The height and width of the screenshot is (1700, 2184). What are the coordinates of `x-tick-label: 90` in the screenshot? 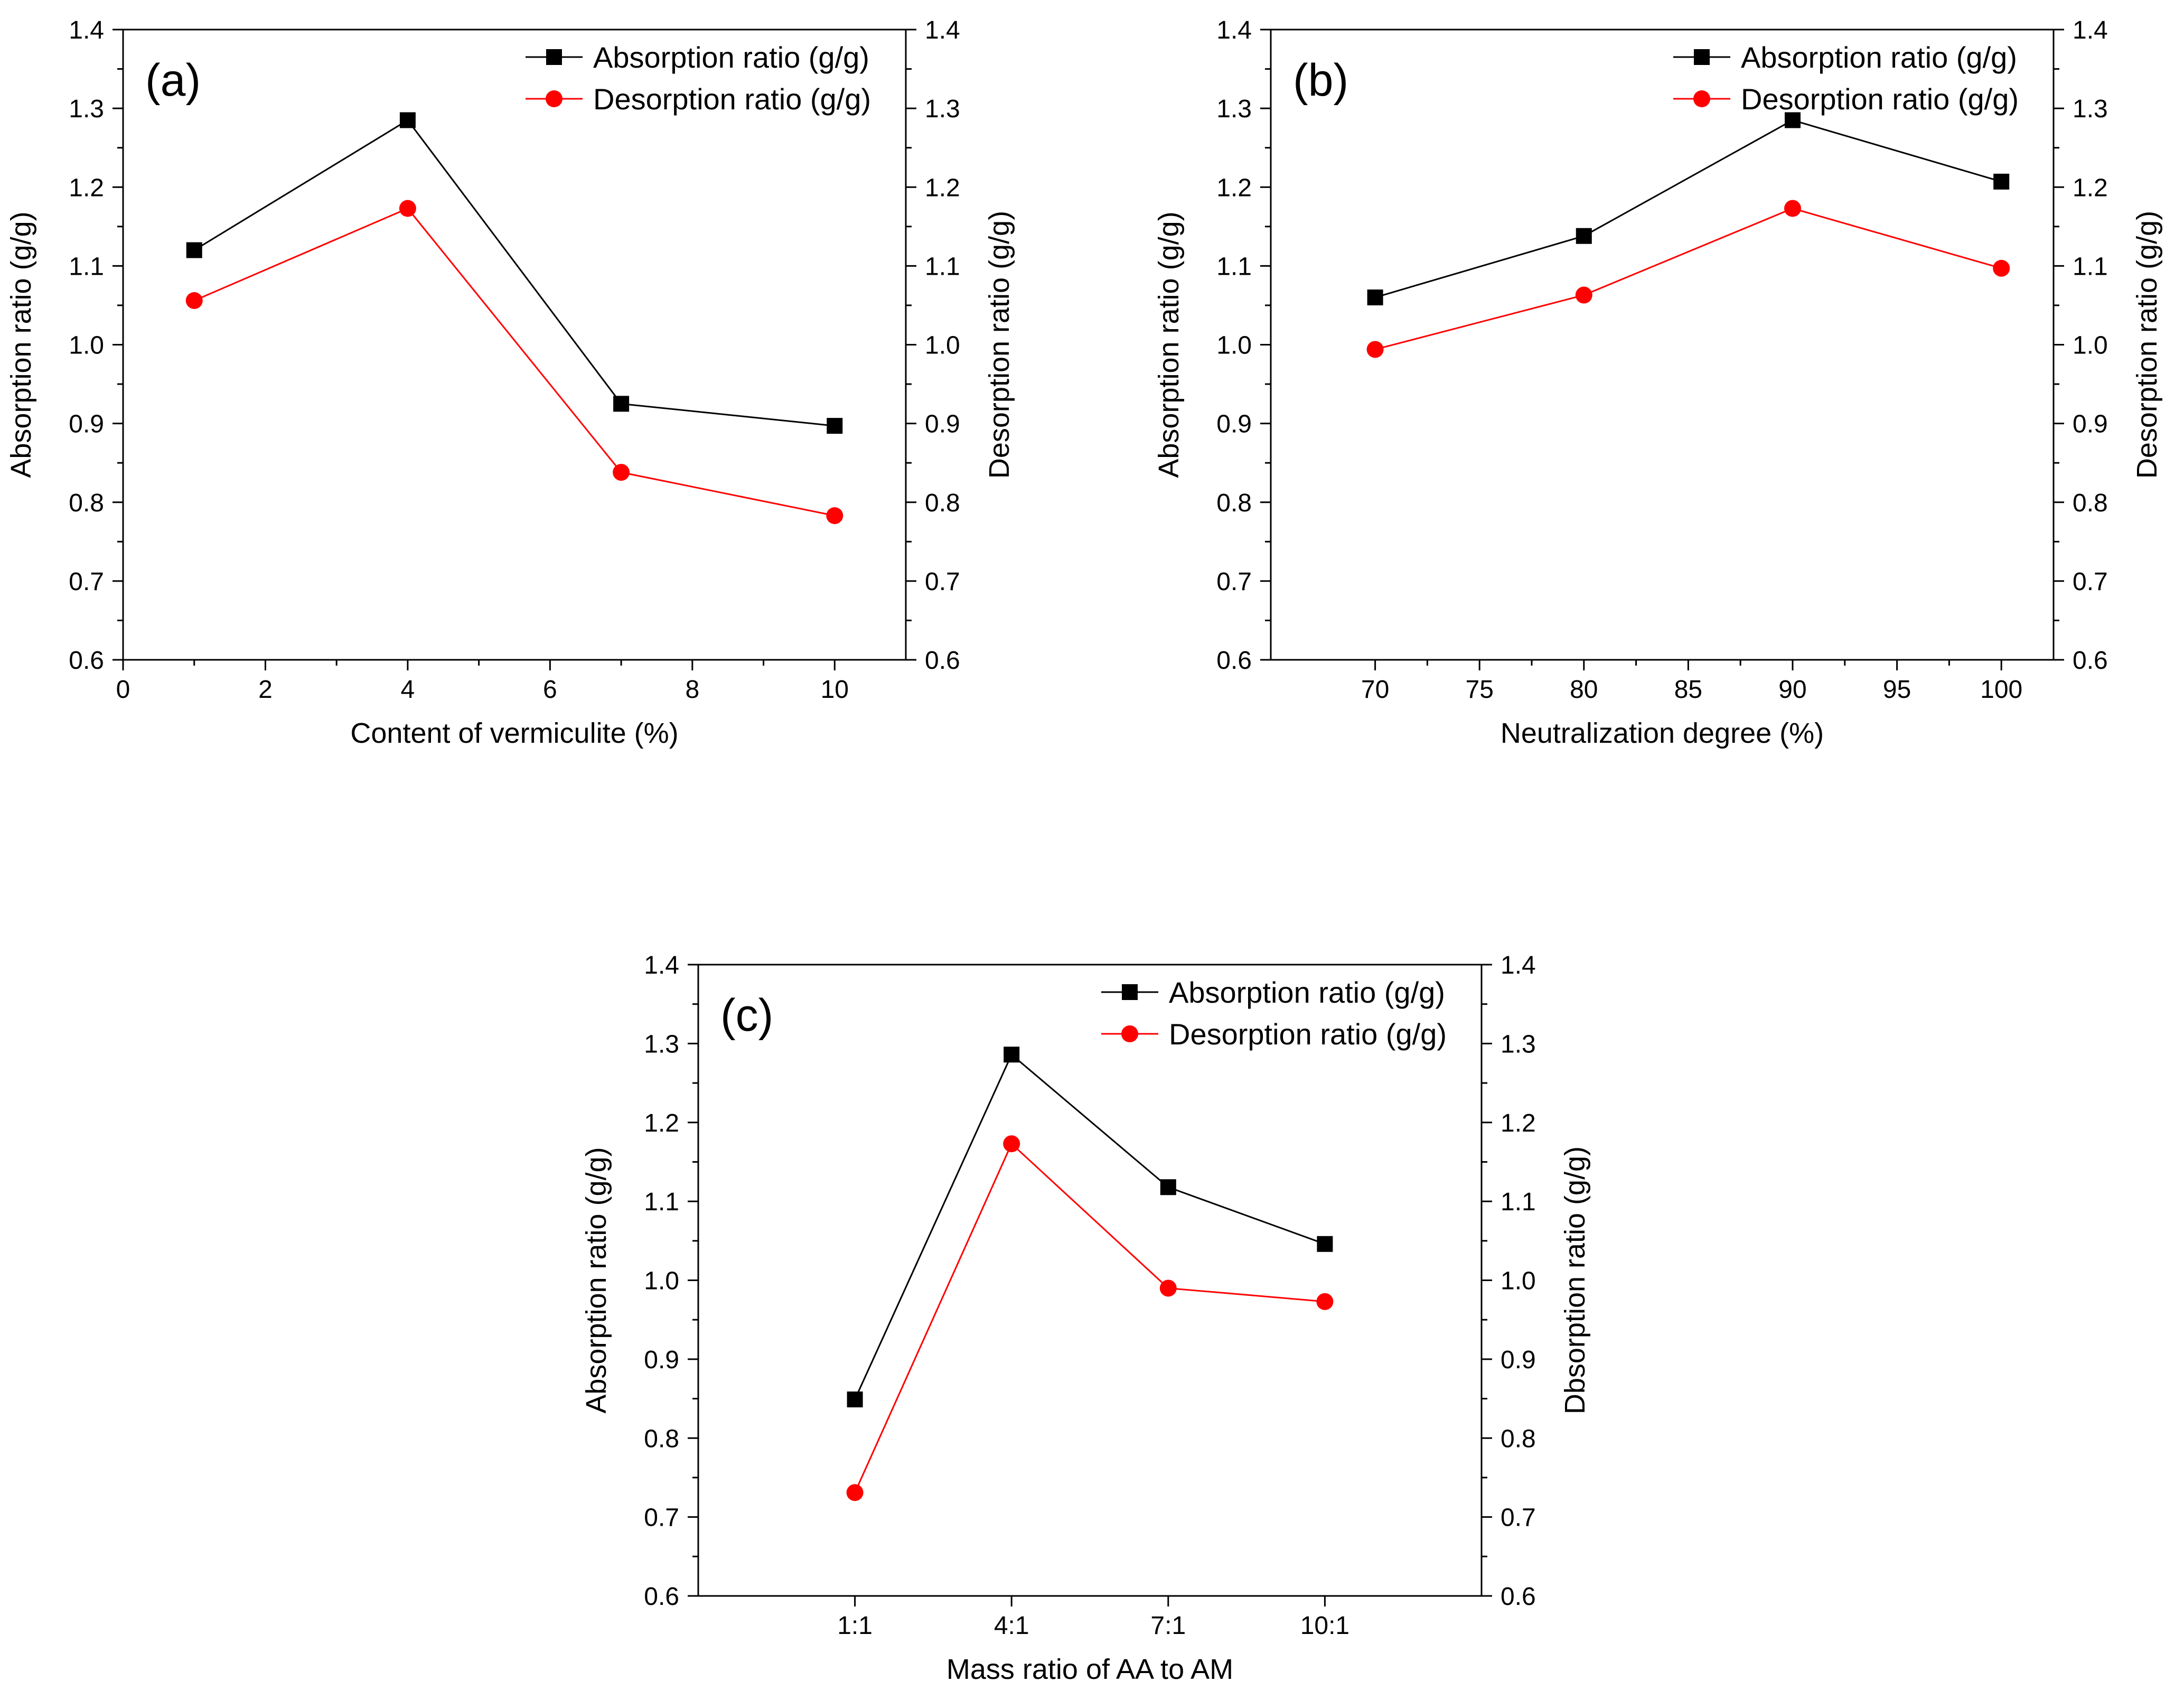 It's located at (1792, 690).